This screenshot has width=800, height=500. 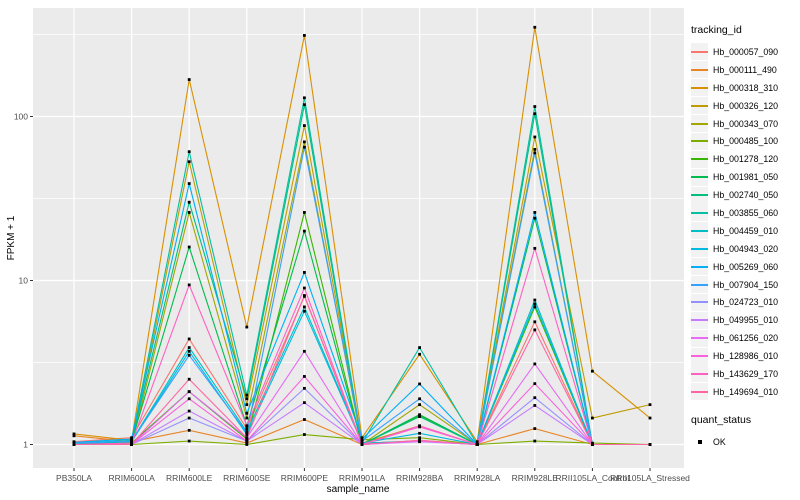 I want to click on legend-item: Hb_003855_060, so click(x=745, y=213).